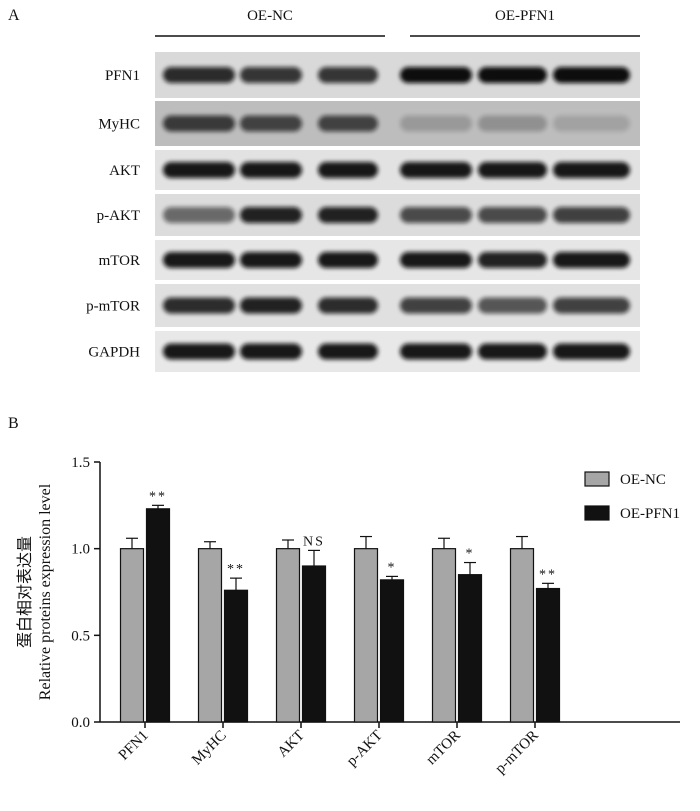  I want to click on x-tick-label: MyHC, so click(209, 748).